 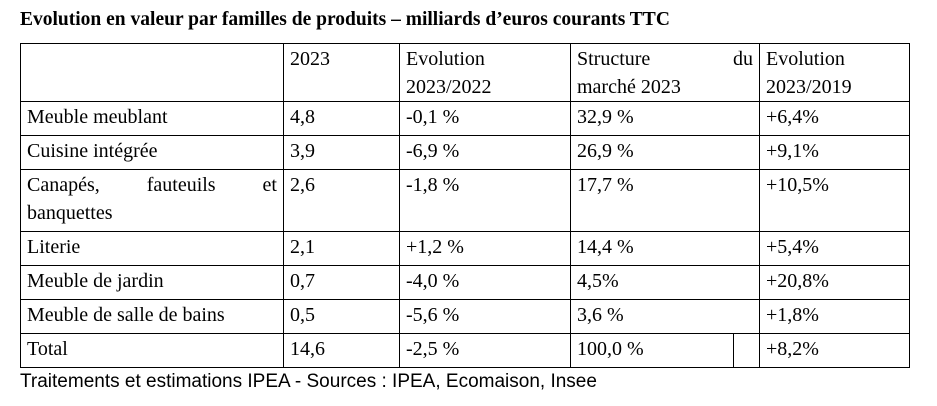 What do you see at coordinates (665, 152) in the screenshot?
I see `cell-structure: 26,9 %` at bounding box center [665, 152].